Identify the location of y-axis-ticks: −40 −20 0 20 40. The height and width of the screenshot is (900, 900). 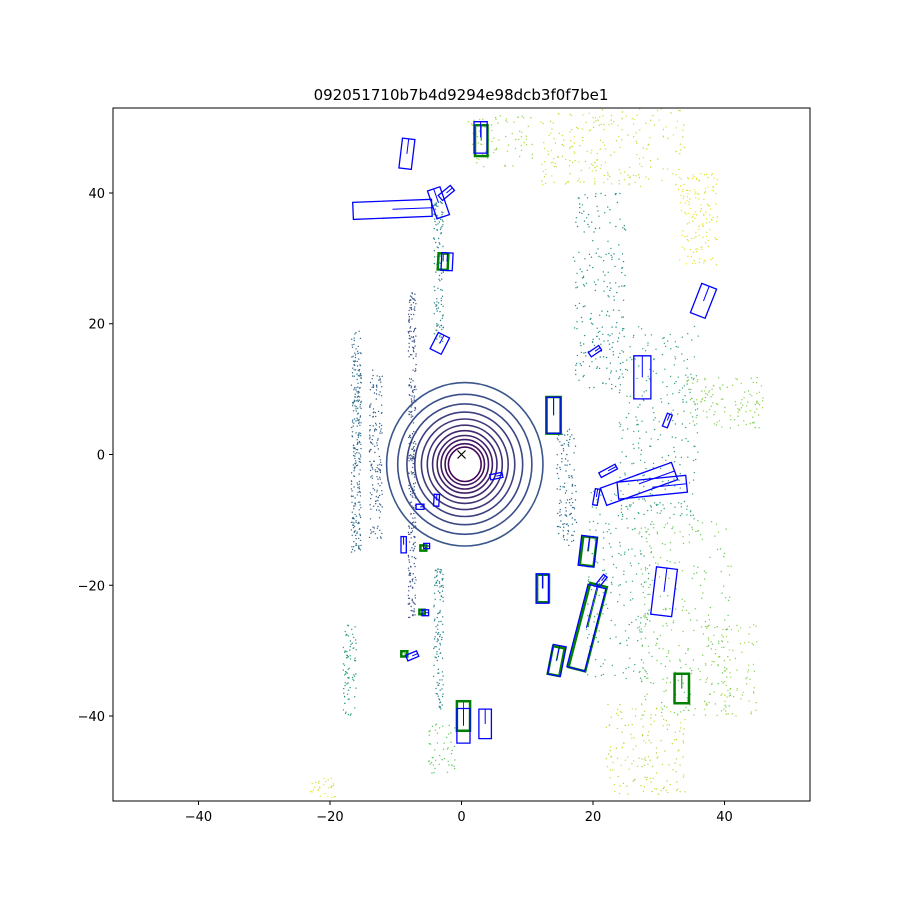
(95, 456).